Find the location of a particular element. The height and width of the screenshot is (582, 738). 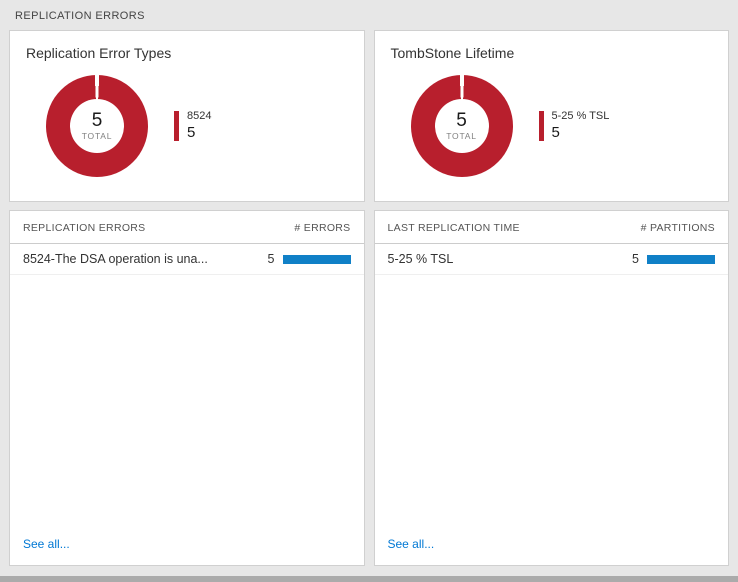

column-header-partitions-count: # PARTITIONS is located at coordinates (677, 228).